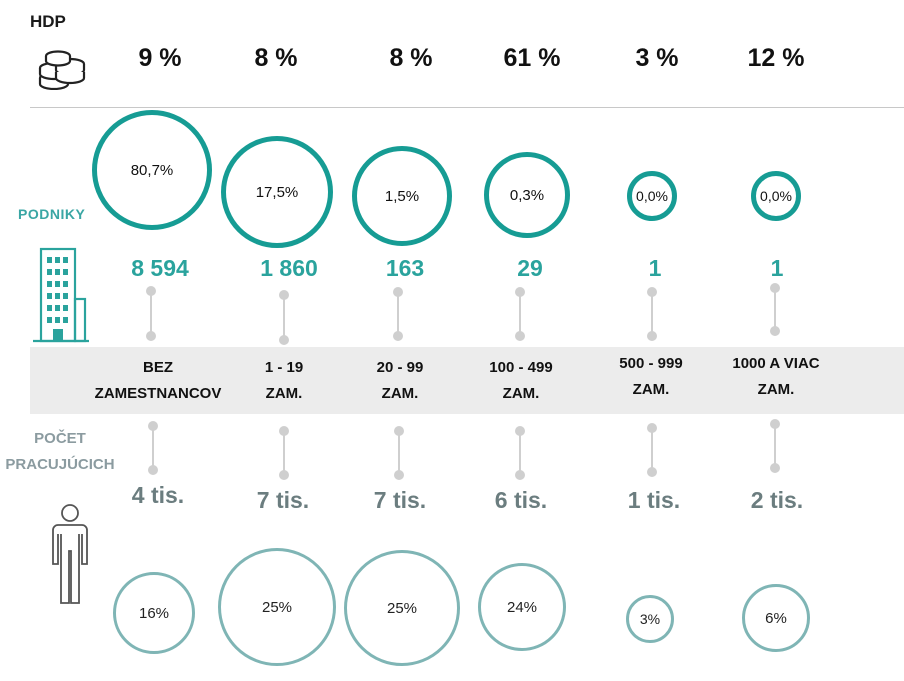 Image resolution: width=904 pixels, height=681 pixels. I want to click on size-line1: 100 - 499, so click(521, 367).